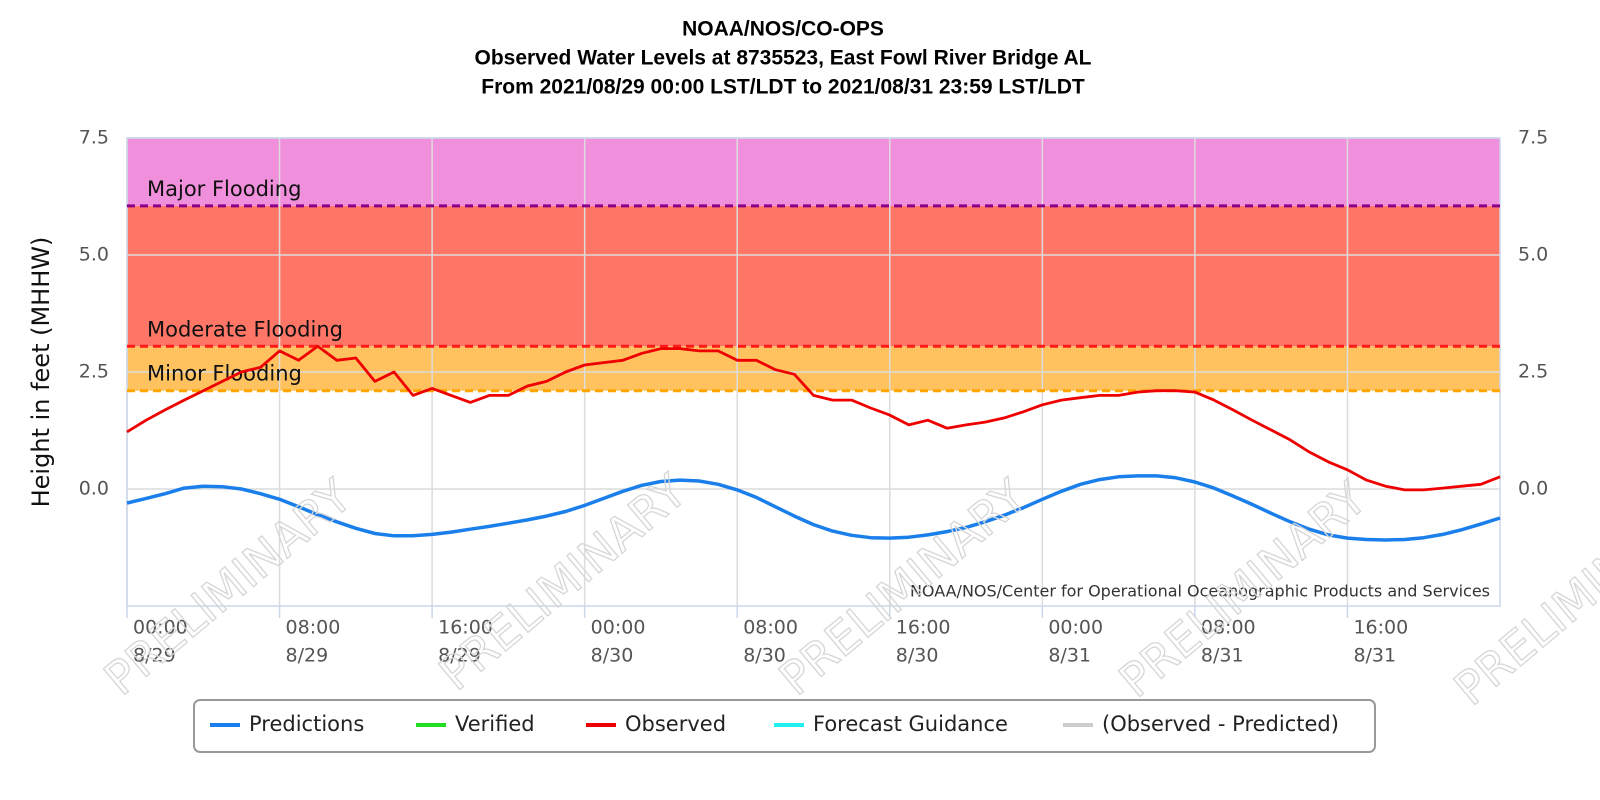 This screenshot has height=800, width=1600. Describe the element at coordinates (813, 508) in the screenshot. I see `series-line` at that location.